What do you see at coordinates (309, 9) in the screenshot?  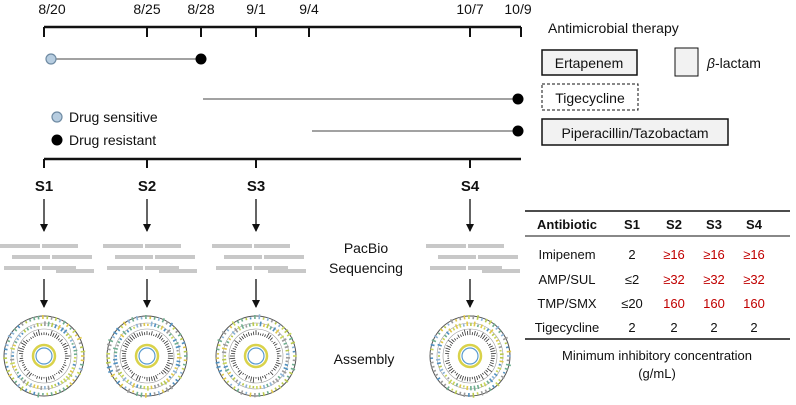 I see `date-label: 9/4` at bounding box center [309, 9].